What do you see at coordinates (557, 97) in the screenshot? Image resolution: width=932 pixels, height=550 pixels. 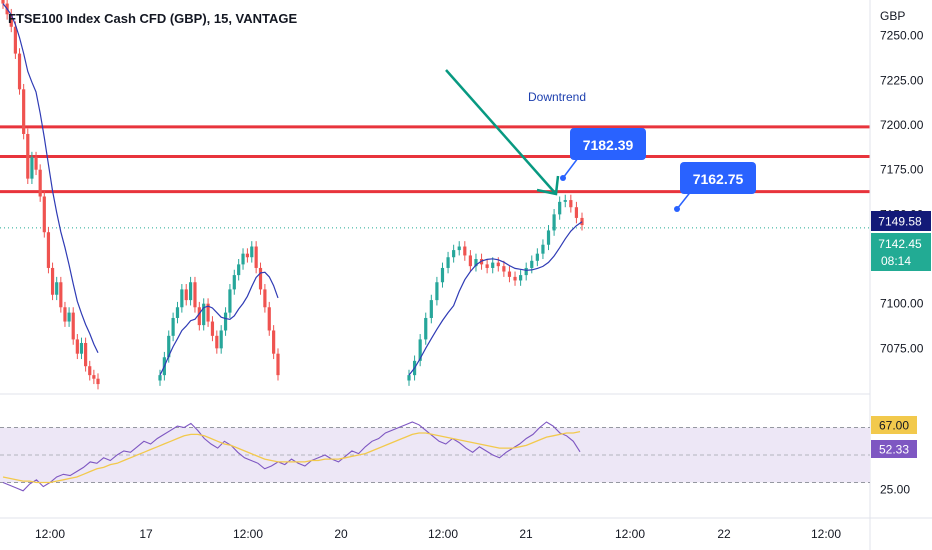 I see `downtrend-label: Downtrend` at bounding box center [557, 97].